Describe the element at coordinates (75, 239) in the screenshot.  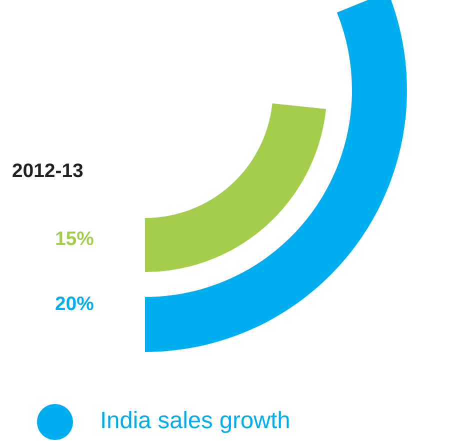
I see `data-label: 15%` at that location.